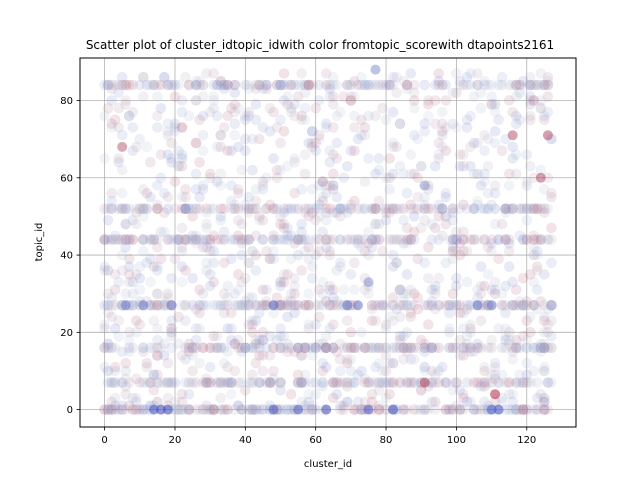  What do you see at coordinates (328, 464) in the screenshot?
I see `x-axis-label: cluster_id` at bounding box center [328, 464].